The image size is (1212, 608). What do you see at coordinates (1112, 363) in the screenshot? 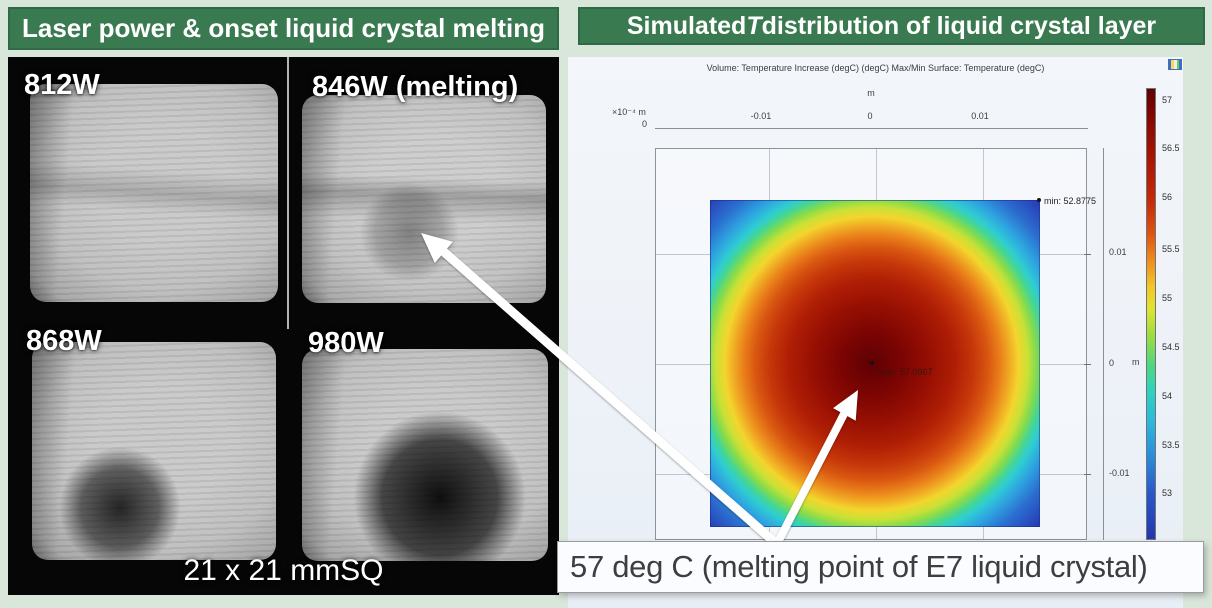
I see `right-axis-tick-0: 0` at bounding box center [1112, 363].